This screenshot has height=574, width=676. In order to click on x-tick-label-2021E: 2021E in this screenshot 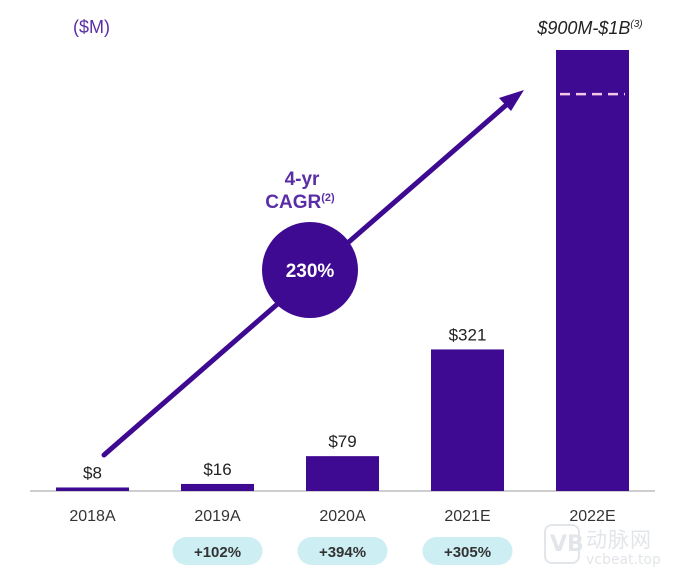, I will do `click(467, 516)`.